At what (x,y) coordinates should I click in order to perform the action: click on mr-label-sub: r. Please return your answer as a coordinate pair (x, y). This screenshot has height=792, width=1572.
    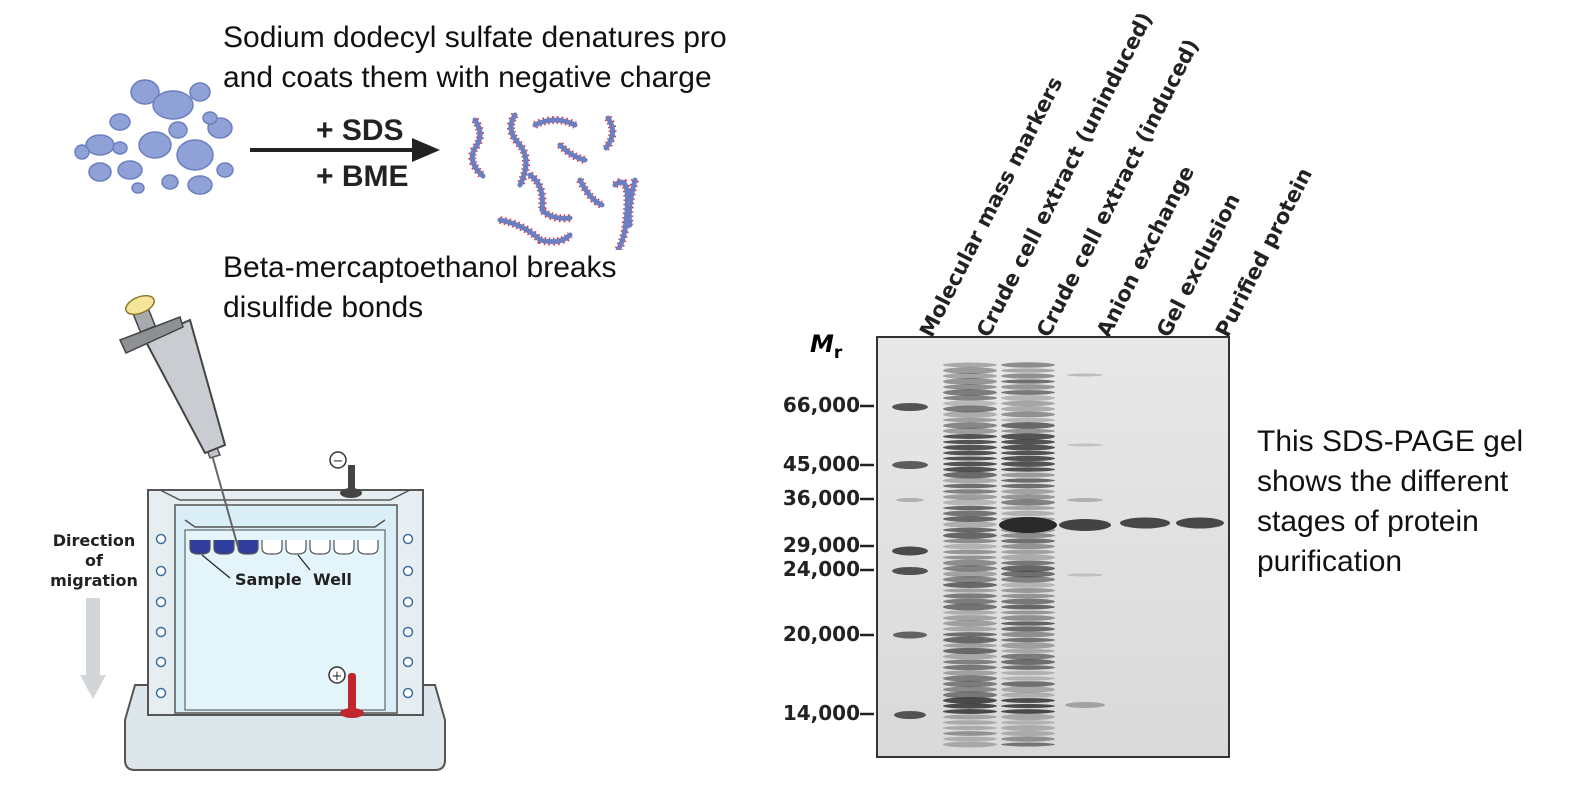
    Looking at the image, I should click on (838, 352).